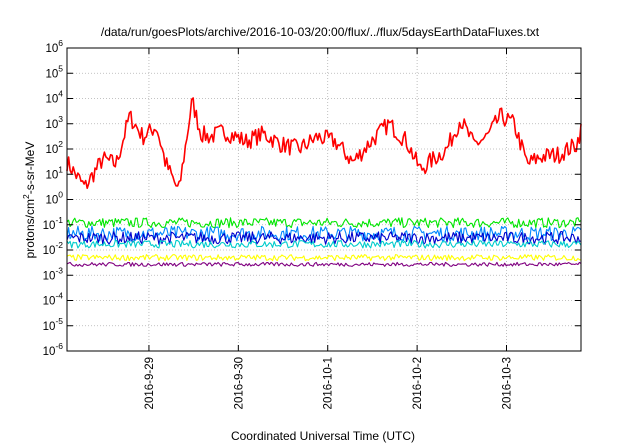  What do you see at coordinates (418, 383) in the screenshot?
I see `x-tick-label: 2016-10-2` at bounding box center [418, 383].